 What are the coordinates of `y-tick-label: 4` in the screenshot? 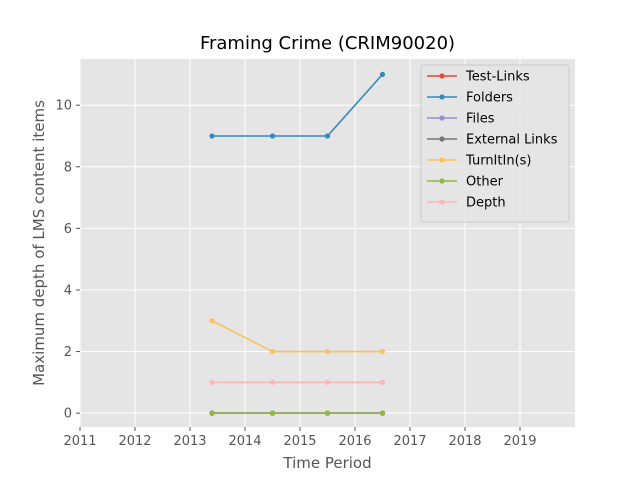 It's located at (68, 290).